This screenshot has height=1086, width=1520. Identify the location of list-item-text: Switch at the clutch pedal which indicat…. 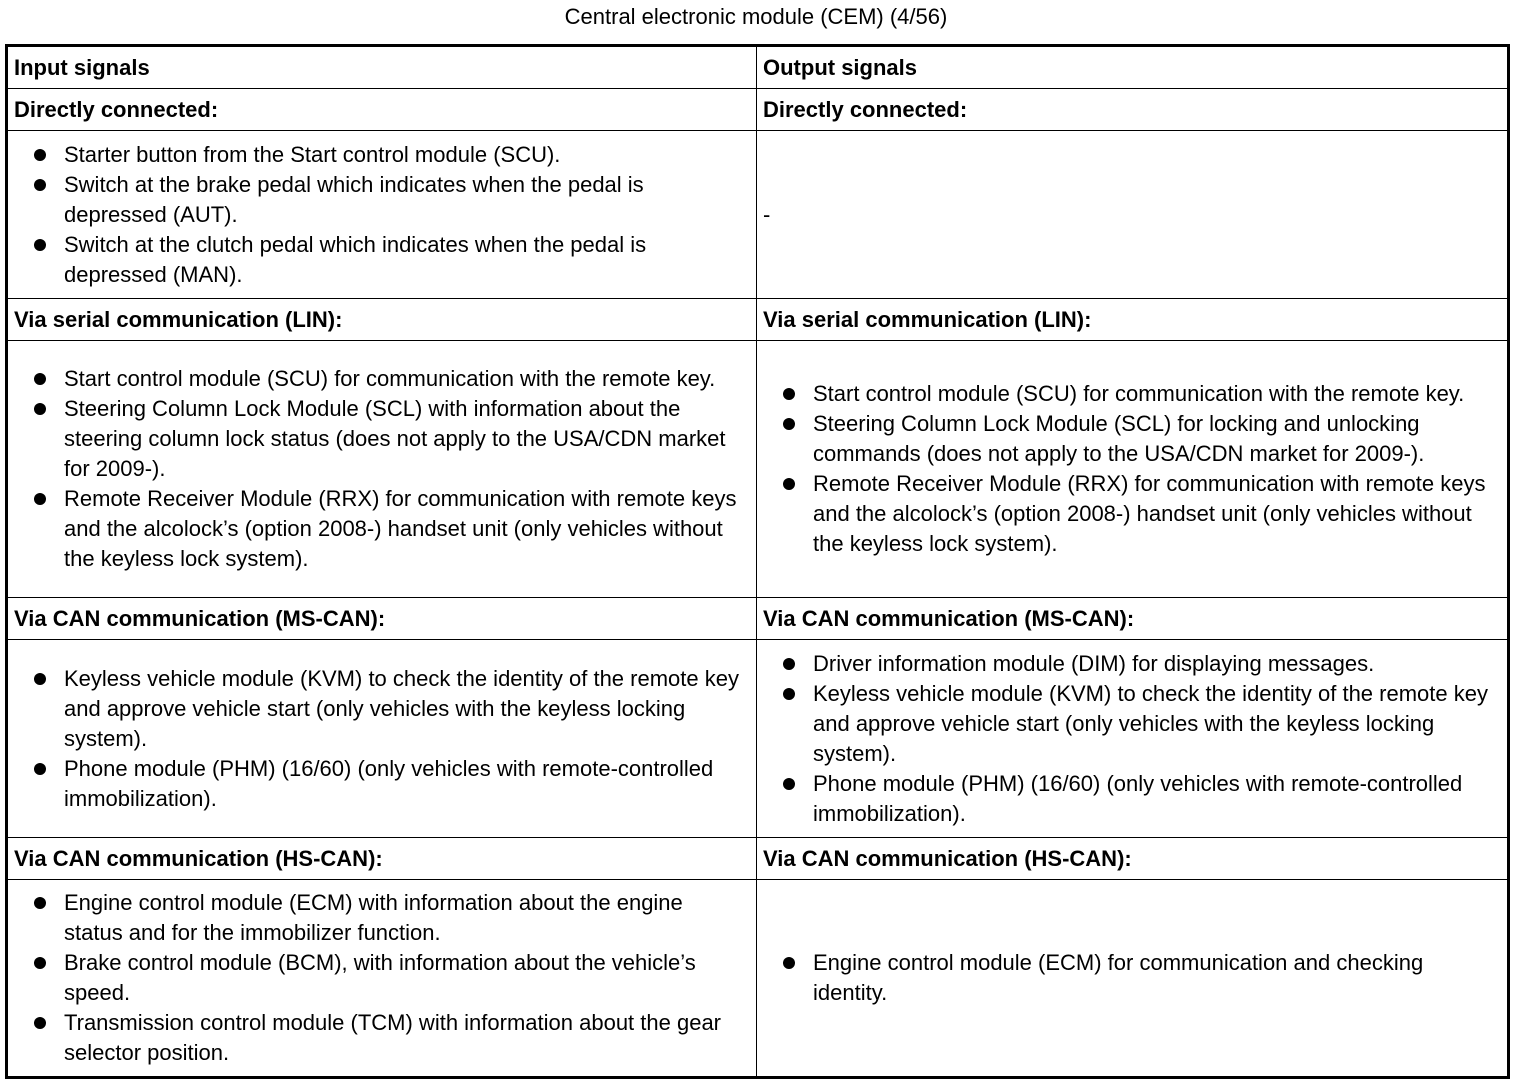
(355, 259).